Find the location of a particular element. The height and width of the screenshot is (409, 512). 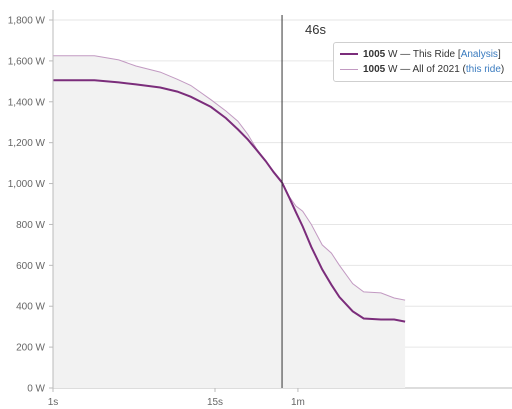

legend-series-name: All of 2021 is located at coordinates (436, 69).